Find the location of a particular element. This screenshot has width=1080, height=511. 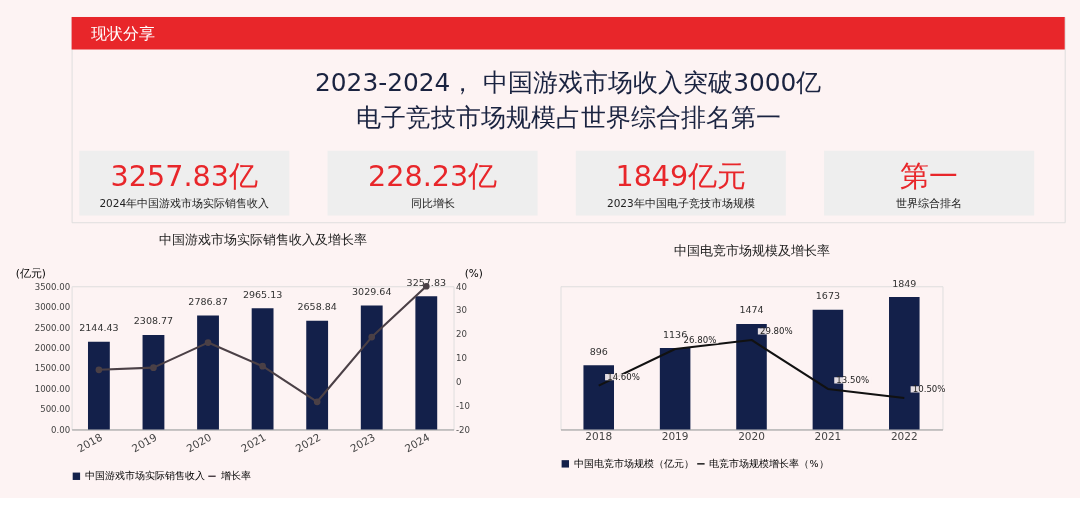

y2-tick-label: 20 is located at coordinates (461, 334).